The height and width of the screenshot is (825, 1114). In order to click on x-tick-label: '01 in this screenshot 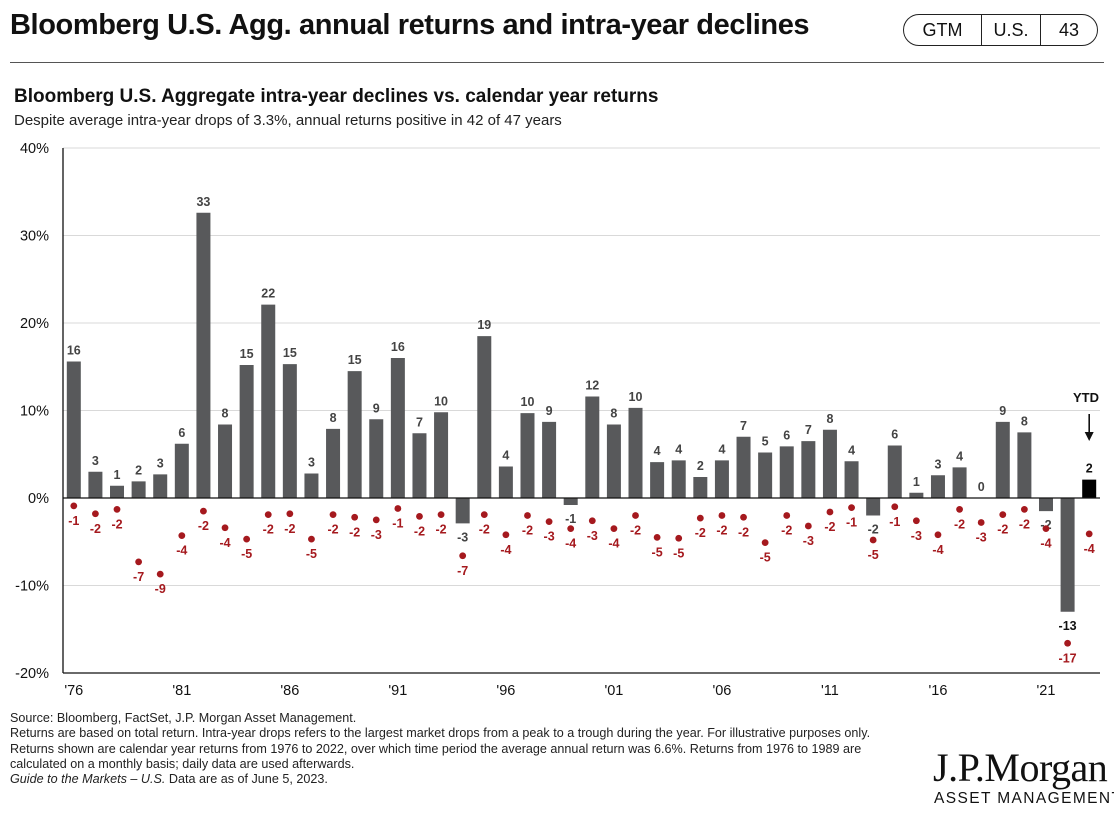, I will do `click(613, 691)`.